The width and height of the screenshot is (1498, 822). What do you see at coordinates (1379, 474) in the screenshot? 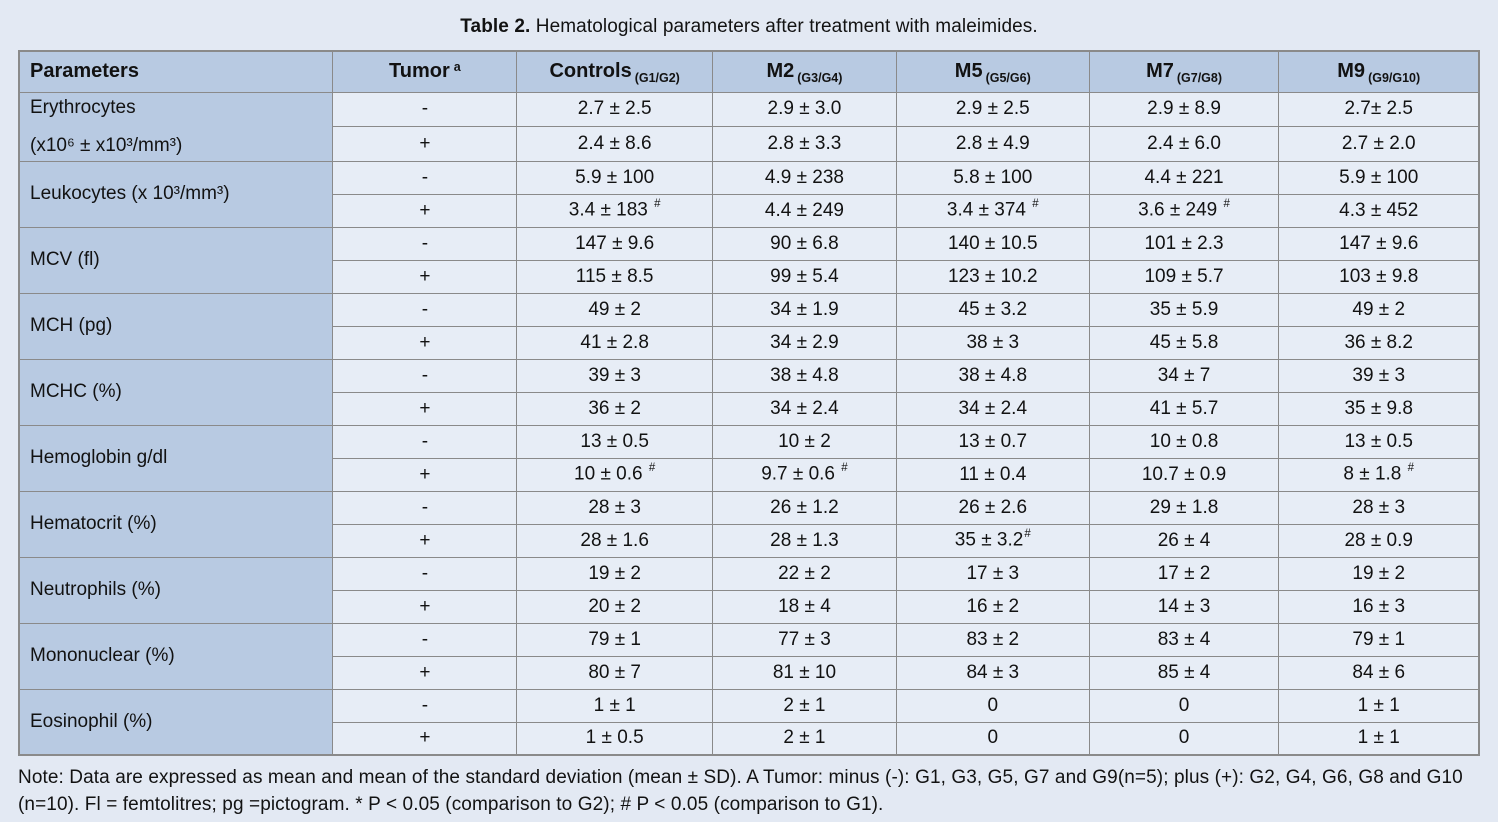
I see `value-cell: 8 ± 1.8 #` at bounding box center [1379, 474].